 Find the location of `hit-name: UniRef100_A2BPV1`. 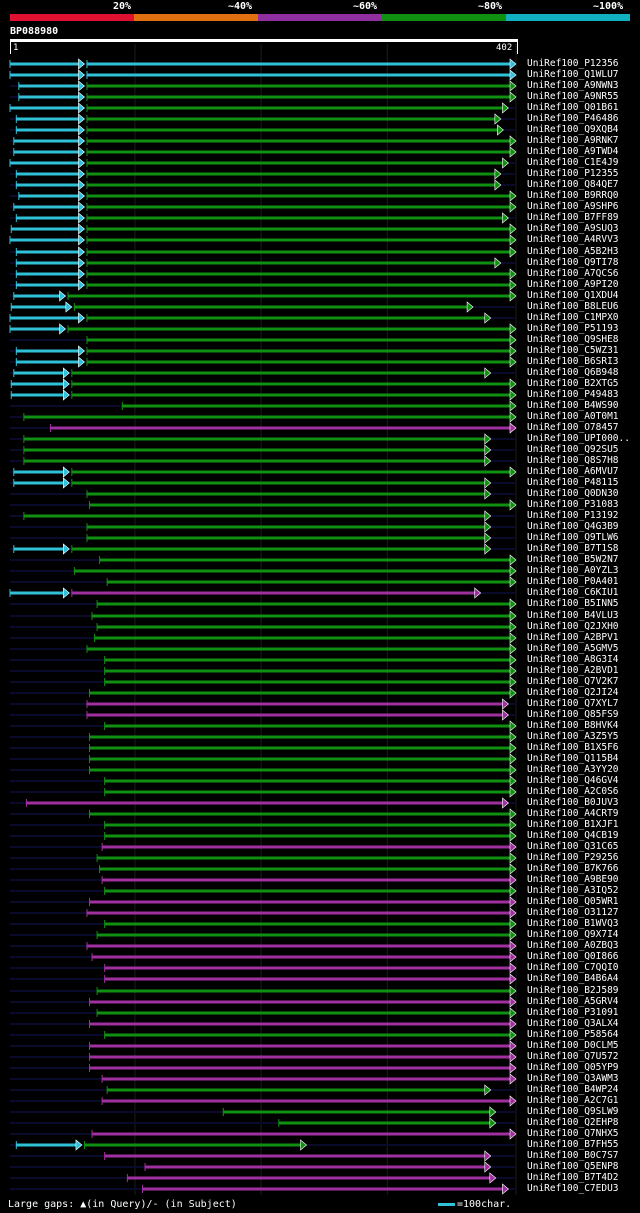

hit-name: UniRef100_A2BPV1 is located at coordinates (573, 637).